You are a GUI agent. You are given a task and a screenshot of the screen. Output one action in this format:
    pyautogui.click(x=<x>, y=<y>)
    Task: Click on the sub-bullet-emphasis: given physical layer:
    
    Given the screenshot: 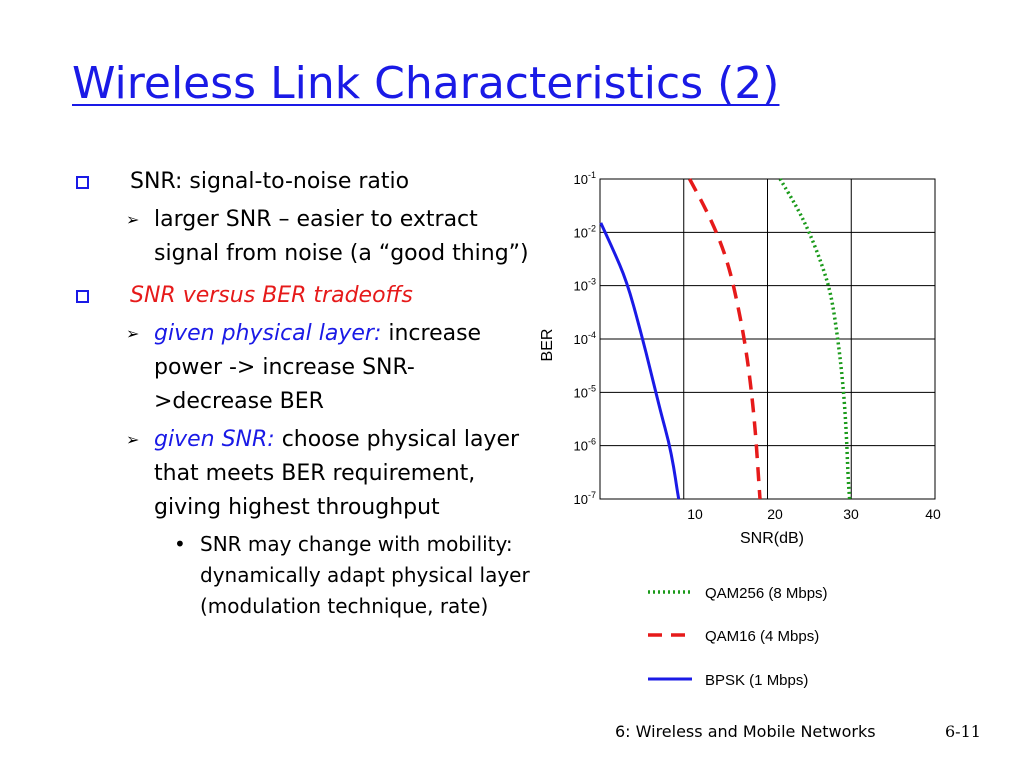 What is the action you would take?
    pyautogui.click(x=268, y=333)
    